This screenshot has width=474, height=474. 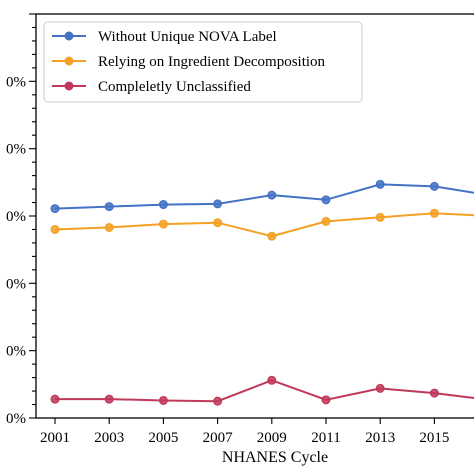 I want to click on legend-label: Compleletly Unclassified, so click(x=174, y=87).